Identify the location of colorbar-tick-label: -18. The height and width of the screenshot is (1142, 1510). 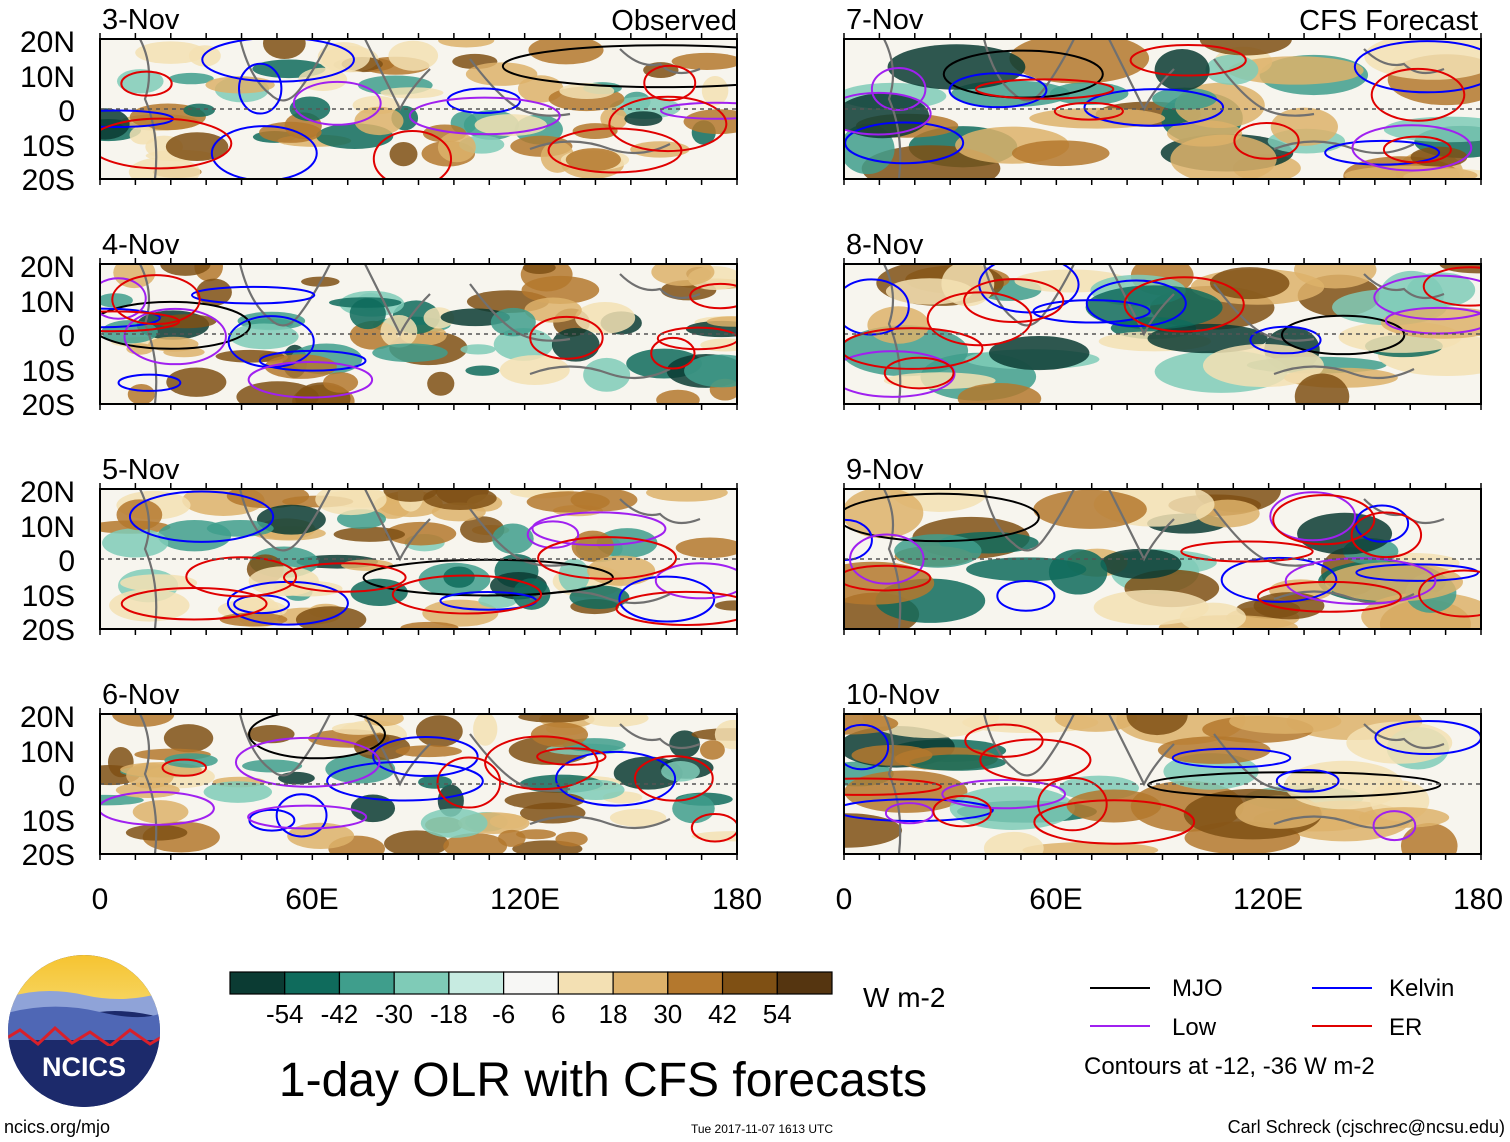
(449, 1014).